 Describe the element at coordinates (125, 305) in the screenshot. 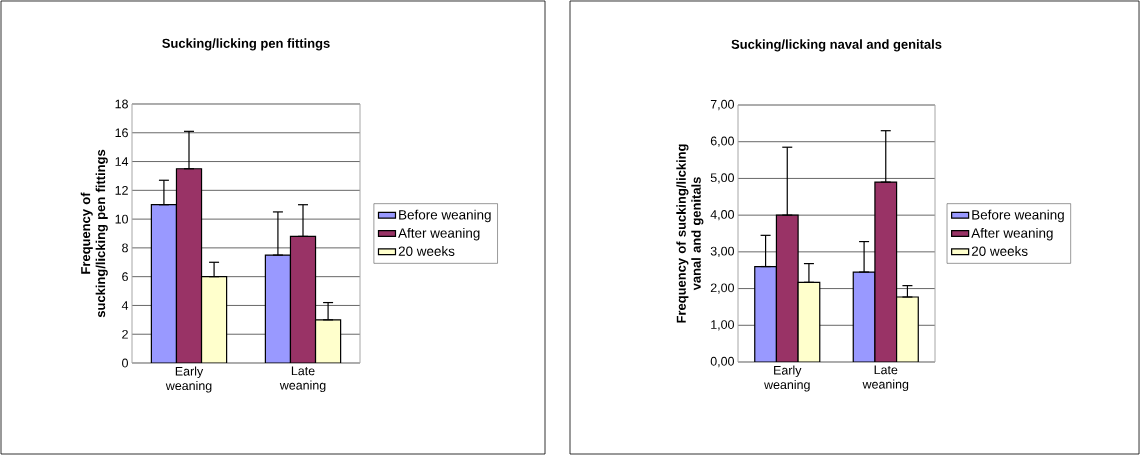

I see `y-tick-label: 4` at that location.